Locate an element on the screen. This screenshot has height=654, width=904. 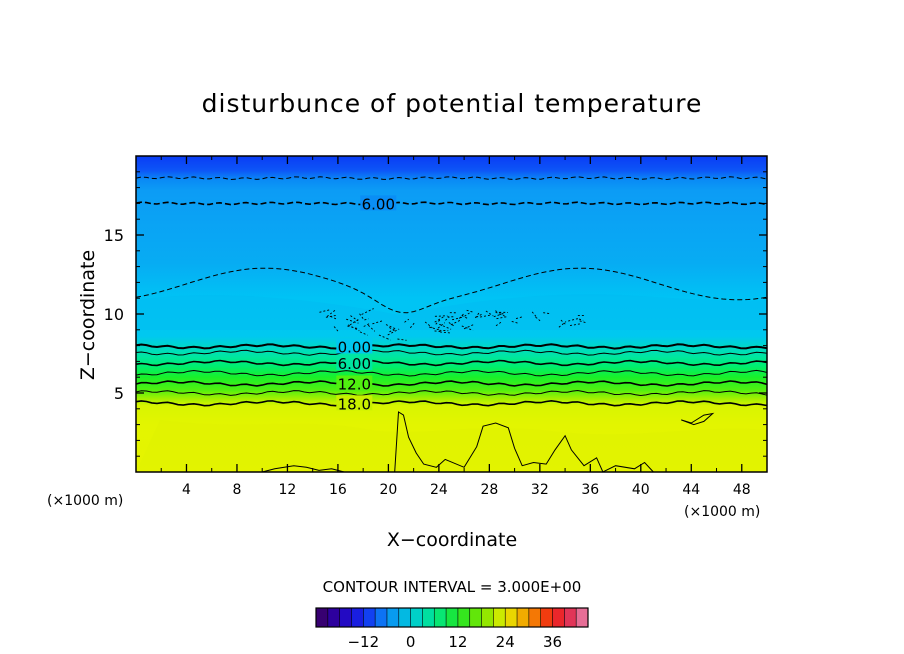
x-tick-label: 4 is located at coordinates (186, 490).